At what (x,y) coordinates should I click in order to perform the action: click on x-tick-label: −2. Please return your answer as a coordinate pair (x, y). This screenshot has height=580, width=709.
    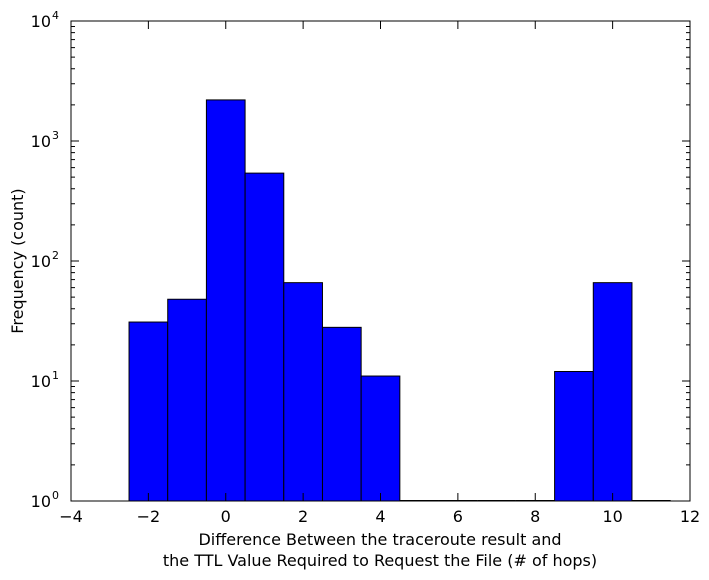
    Looking at the image, I should click on (149, 516).